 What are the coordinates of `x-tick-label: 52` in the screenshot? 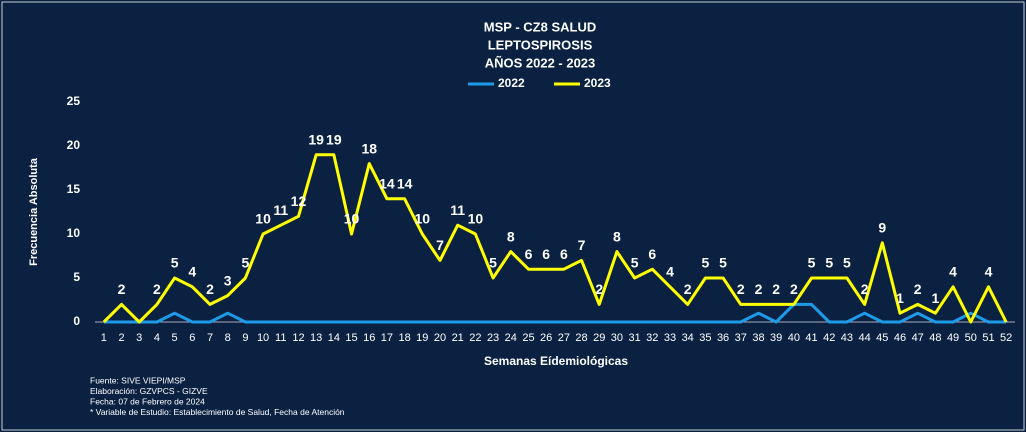 It's located at (1006, 338).